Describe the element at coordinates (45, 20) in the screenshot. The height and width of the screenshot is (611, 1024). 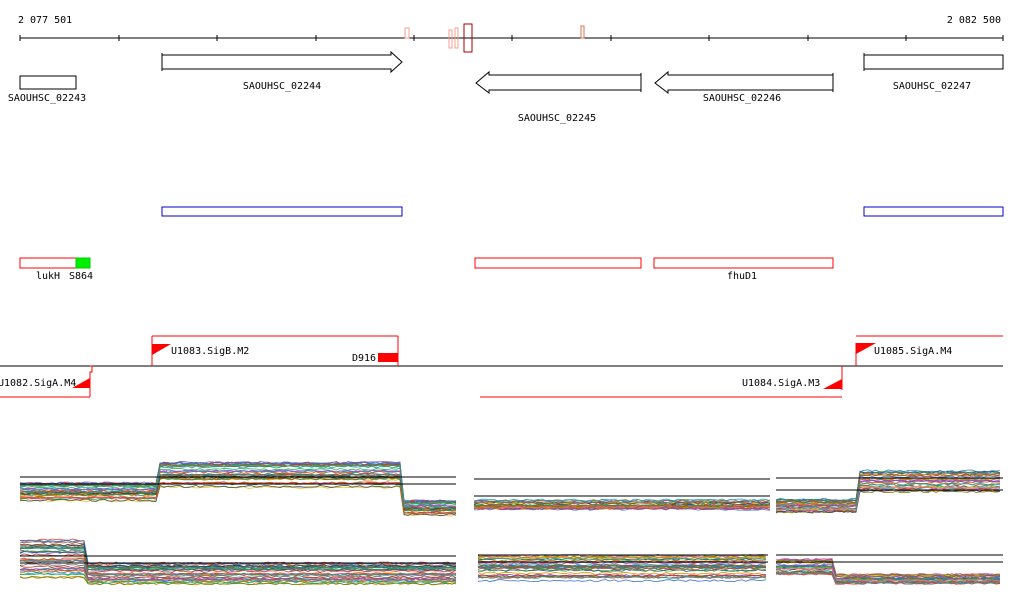
I see `ruler-start-coordinate: 2 077 501` at that location.